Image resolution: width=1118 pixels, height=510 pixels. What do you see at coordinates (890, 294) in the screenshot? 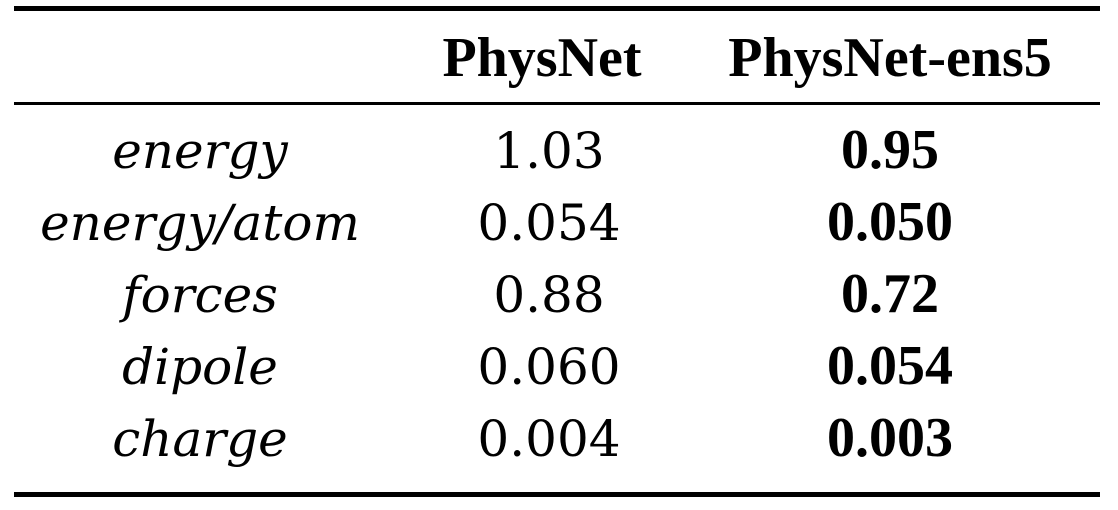
I see `value-ens5-forces: 0.72` at bounding box center [890, 294].